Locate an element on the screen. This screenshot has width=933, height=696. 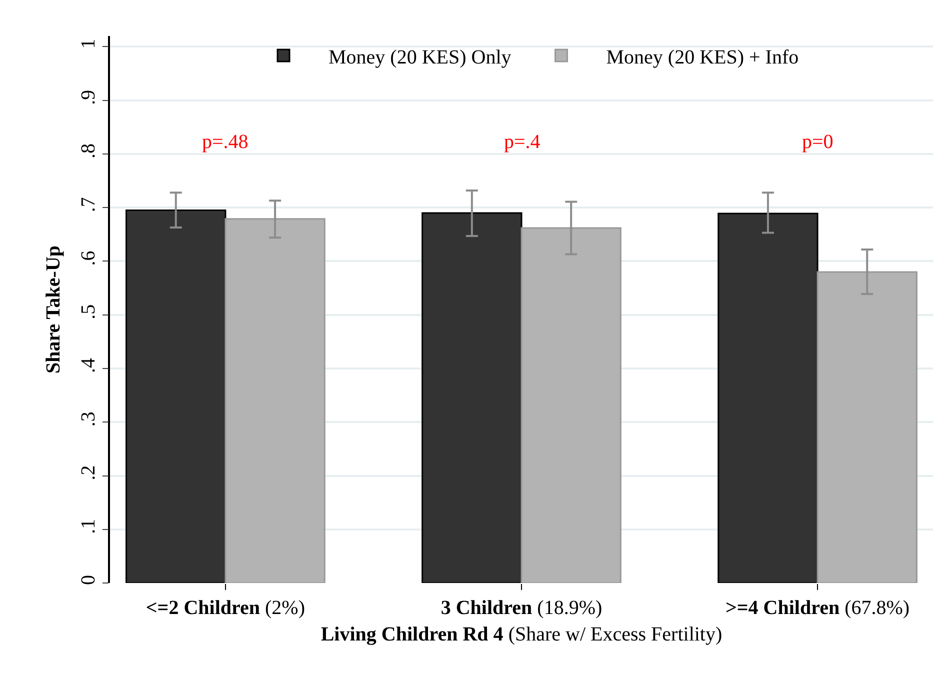
y-tick-label: .4 is located at coordinates (88, 365).